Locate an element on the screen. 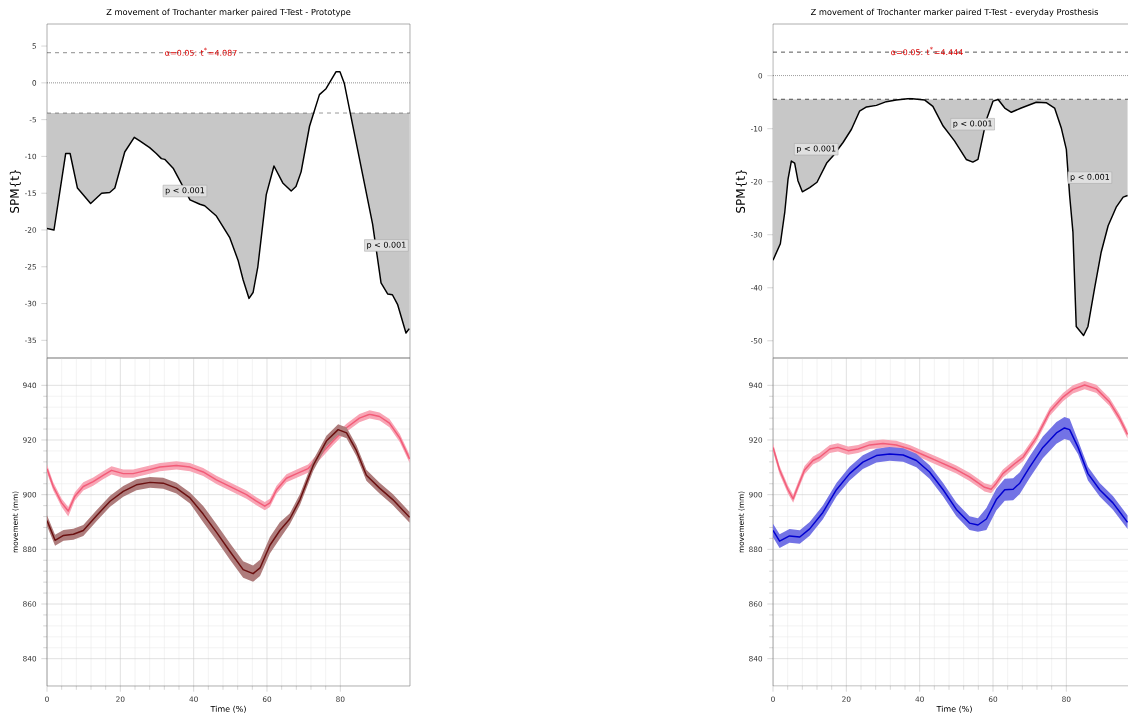 This screenshot has height=719, width=1128. chart-title: Z movement of Trochanter marker paired T-Test - everyday Prosthesis is located at coordinates (954, 12).